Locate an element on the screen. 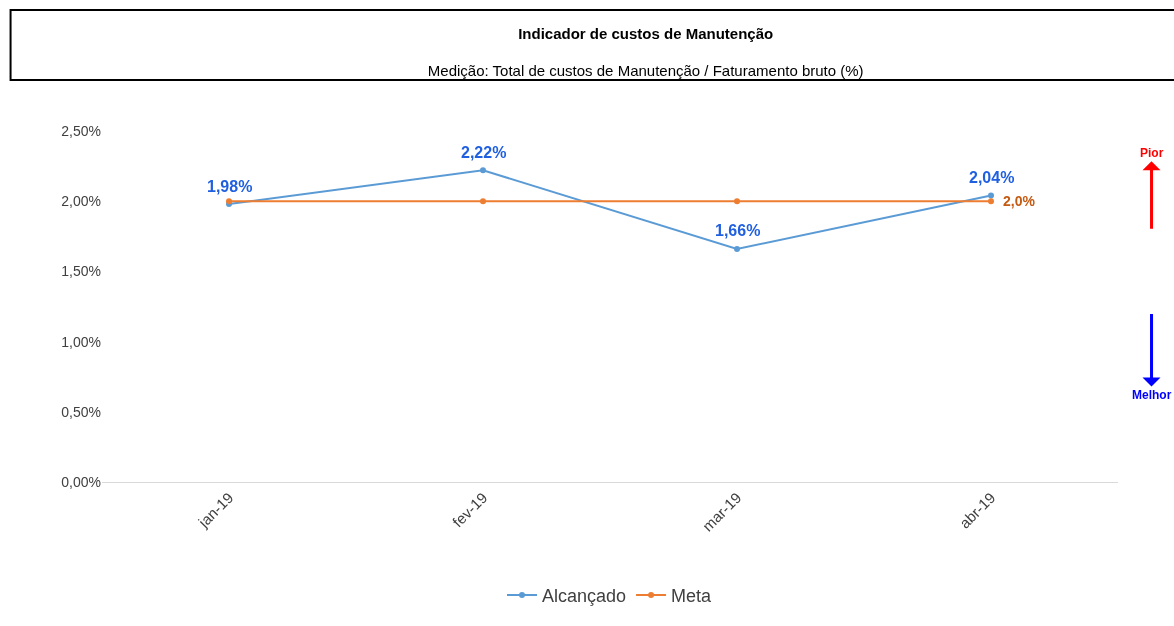  data-label: 2,0% is located at coordinates (1019, 201).